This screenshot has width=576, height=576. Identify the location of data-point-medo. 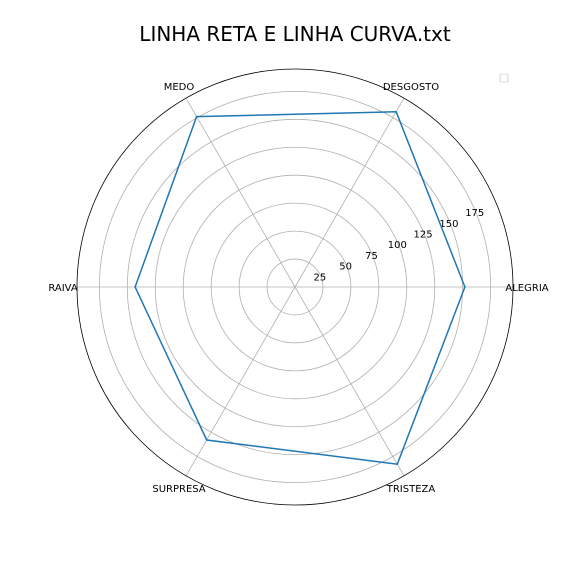
(196, 116).